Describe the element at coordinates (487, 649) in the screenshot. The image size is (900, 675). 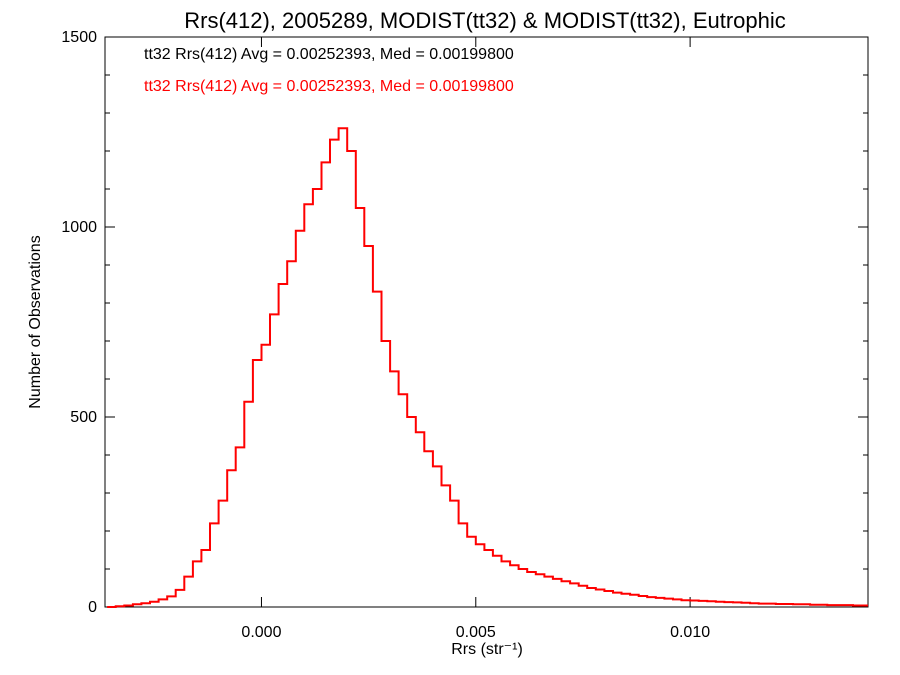
I see `x-axis-label: Rrs (str⁻¹)` at that location.